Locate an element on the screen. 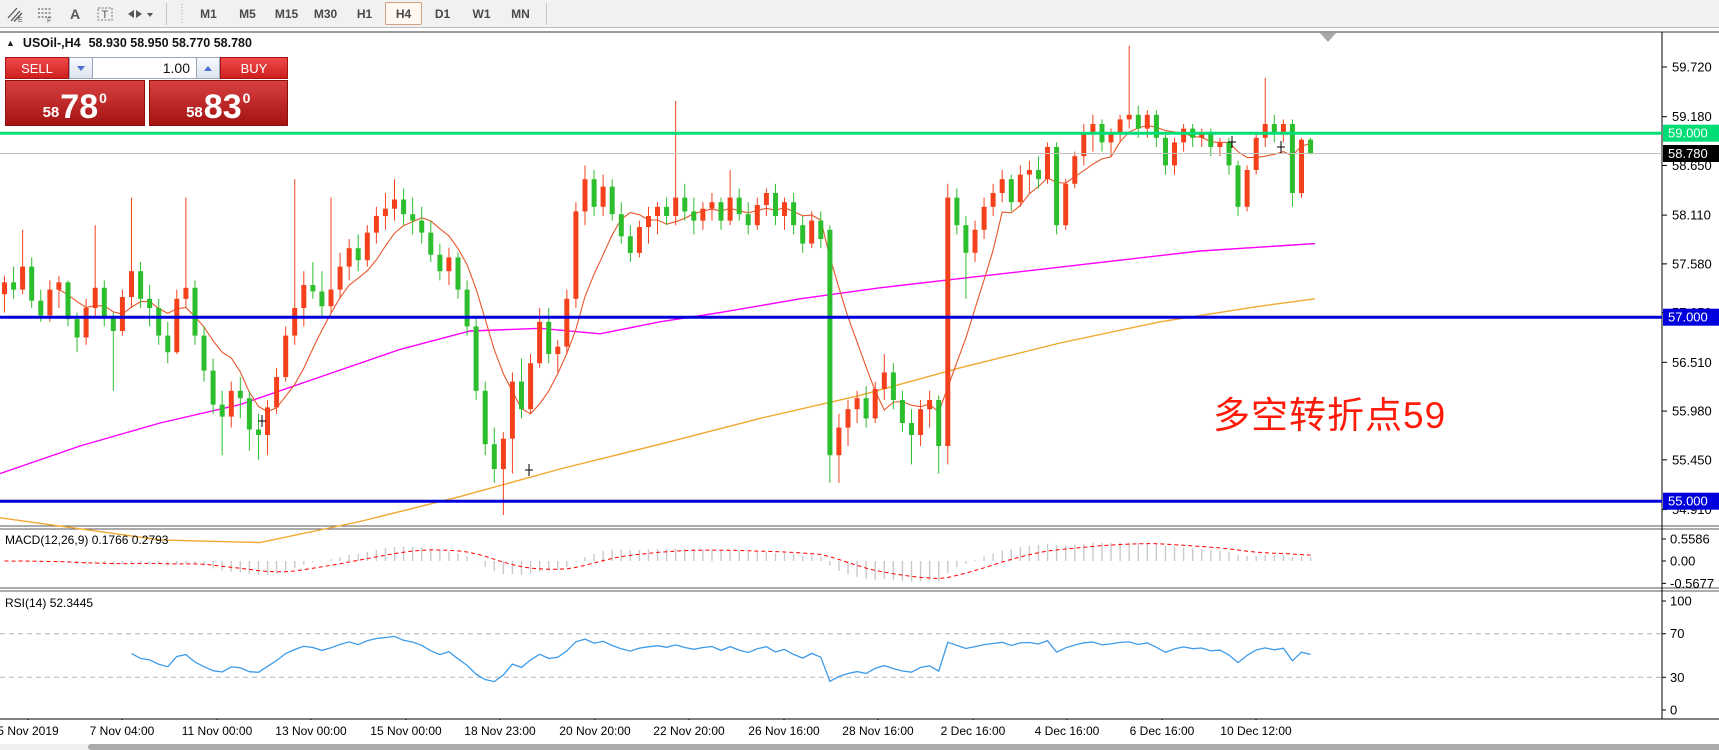  date-label: 5 Nov 2019 is located at coordinates (29, 731).